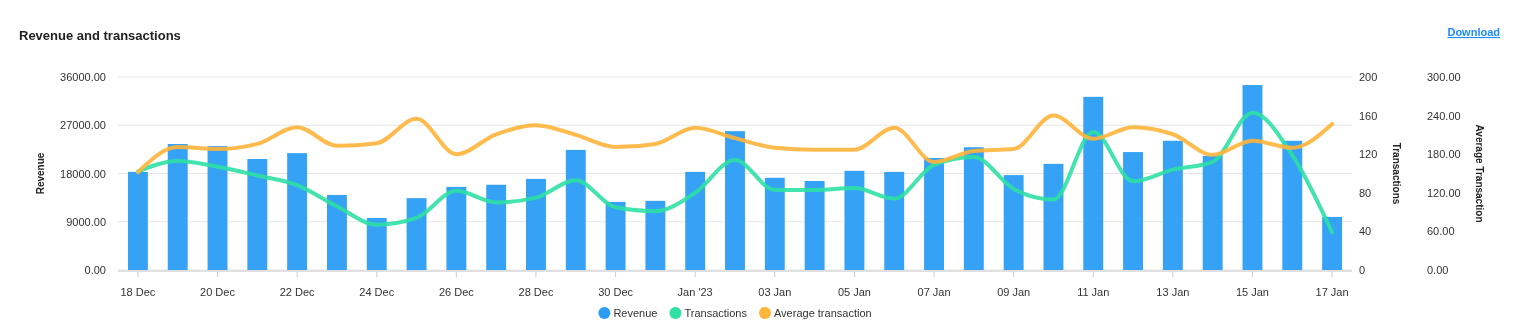 The height and width of the screenshot is (332, 1516). I want to click on y-tick-label: 36000.00, so click(83, 77).